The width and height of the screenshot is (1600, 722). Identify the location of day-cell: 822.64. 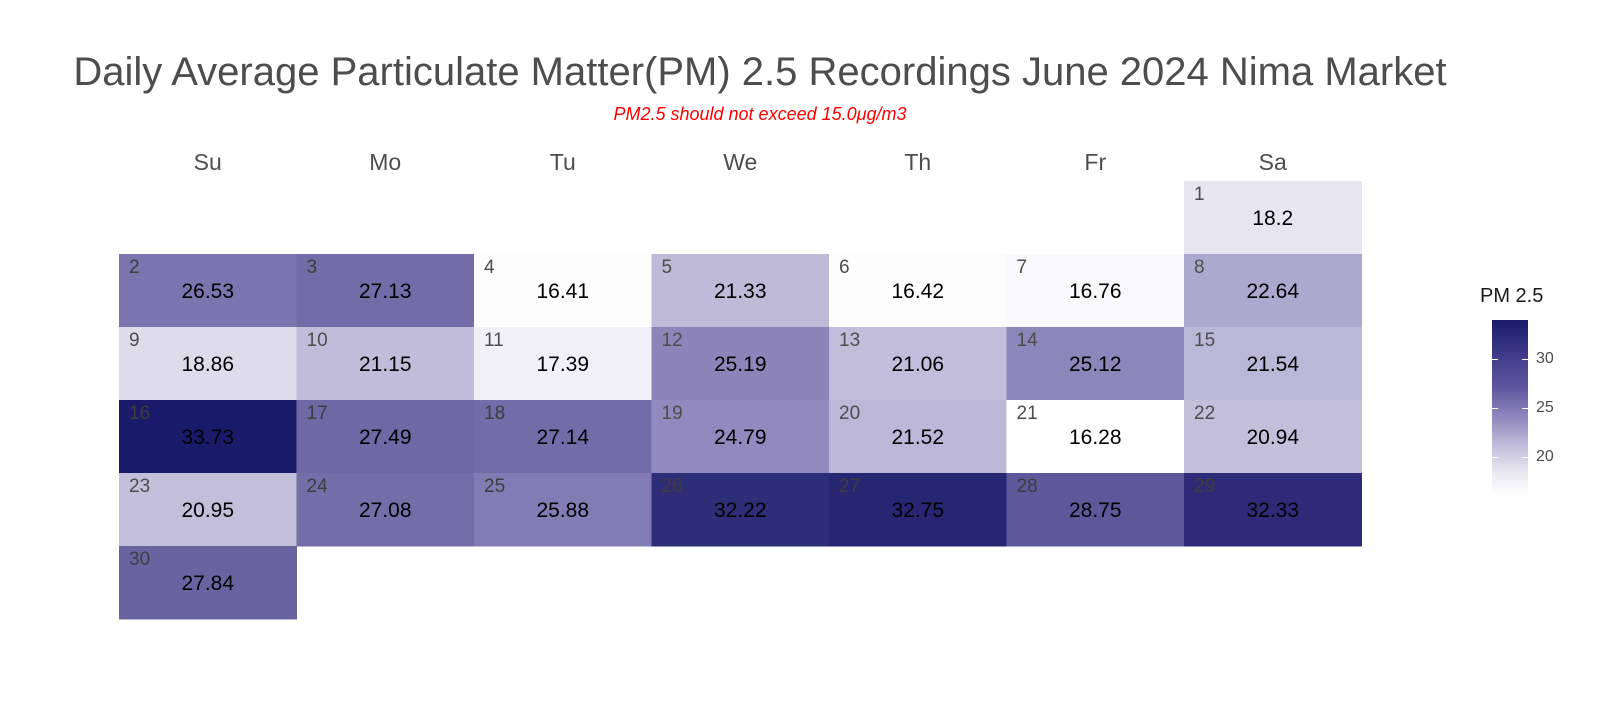
(1273, 291).